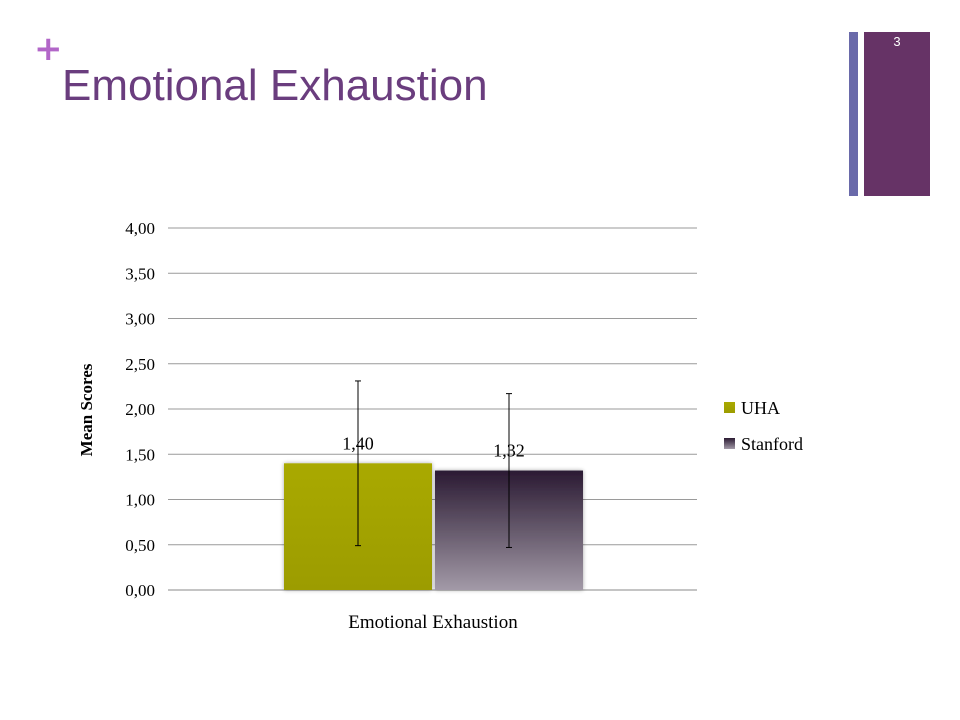 This screenshot has width=960, height=720. I want to click on plus-icon: +, so click(48, 49).